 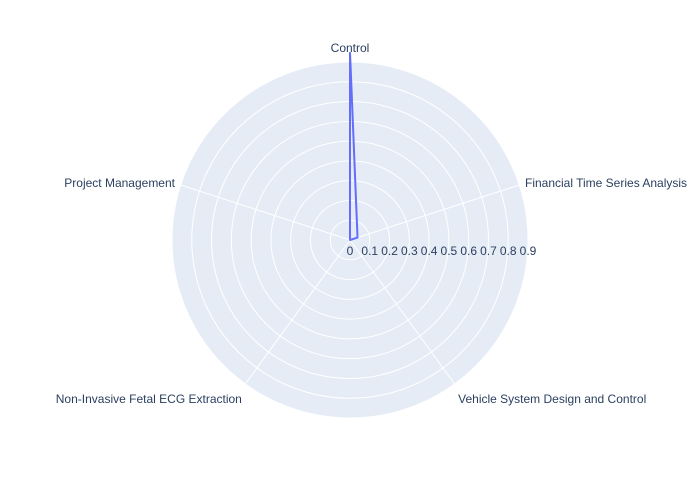 What do you see at coordinates (468, 251) in the screenshot?
I see `radial-tick-label: 0.6` at bounding box center [468, 251].